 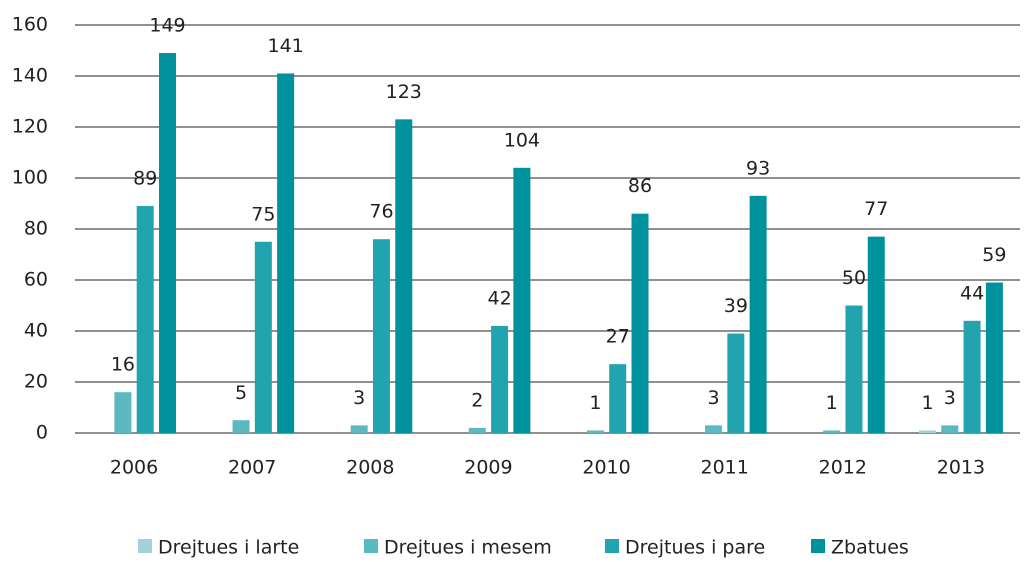 What do you see at coordinates (30, 25) in the screenshot?
I see `y-tick-label: 160` at bounding box center [30, 25].